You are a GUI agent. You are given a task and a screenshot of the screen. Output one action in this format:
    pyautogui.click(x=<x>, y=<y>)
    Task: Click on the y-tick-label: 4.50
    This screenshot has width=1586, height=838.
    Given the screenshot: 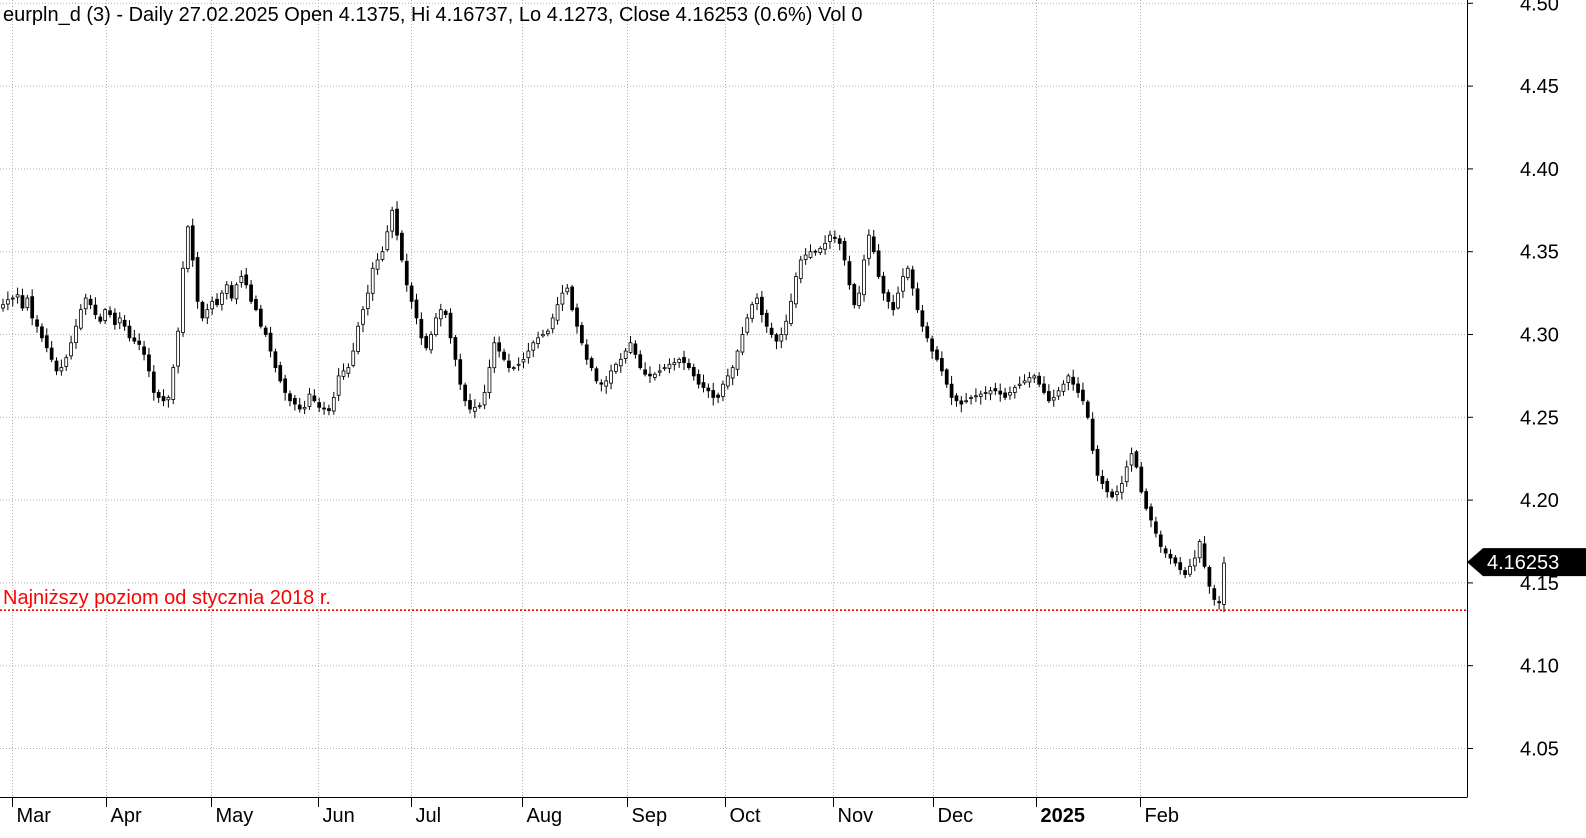 What is the action you would take?
    pyautogui.click(x=1539, y=7)
    